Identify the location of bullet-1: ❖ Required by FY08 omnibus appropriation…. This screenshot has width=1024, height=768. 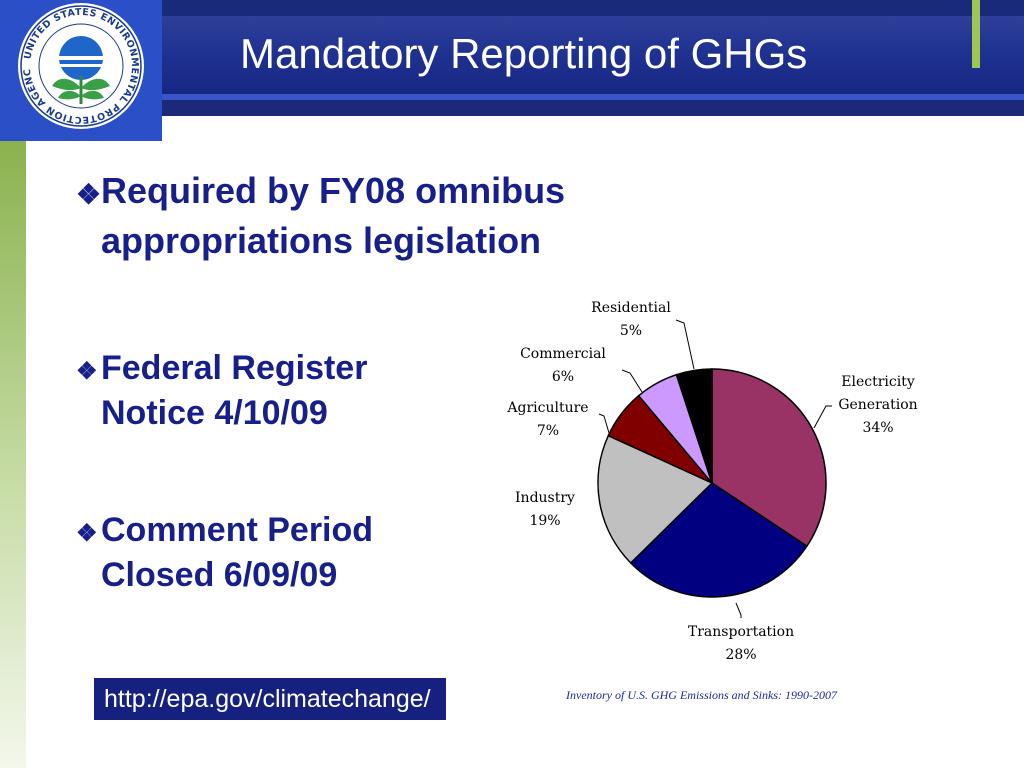
(396, 216).